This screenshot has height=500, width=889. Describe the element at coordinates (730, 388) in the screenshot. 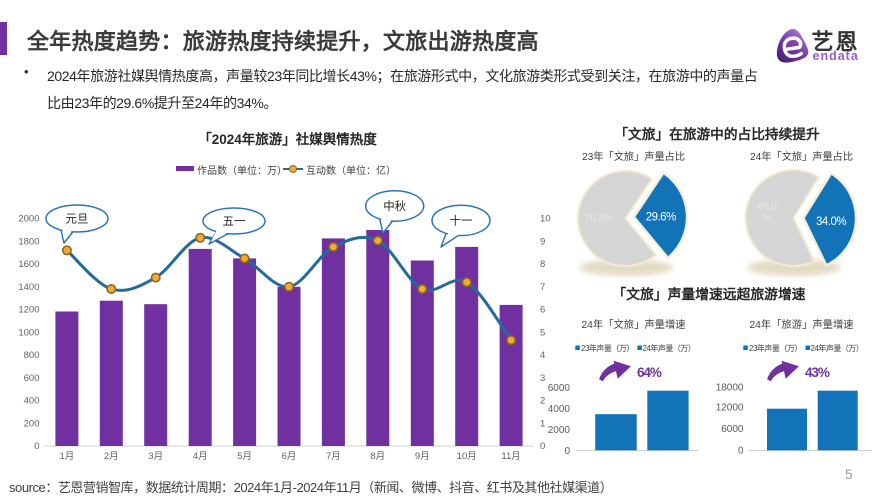

I see `svg-text: 18000` at that location.